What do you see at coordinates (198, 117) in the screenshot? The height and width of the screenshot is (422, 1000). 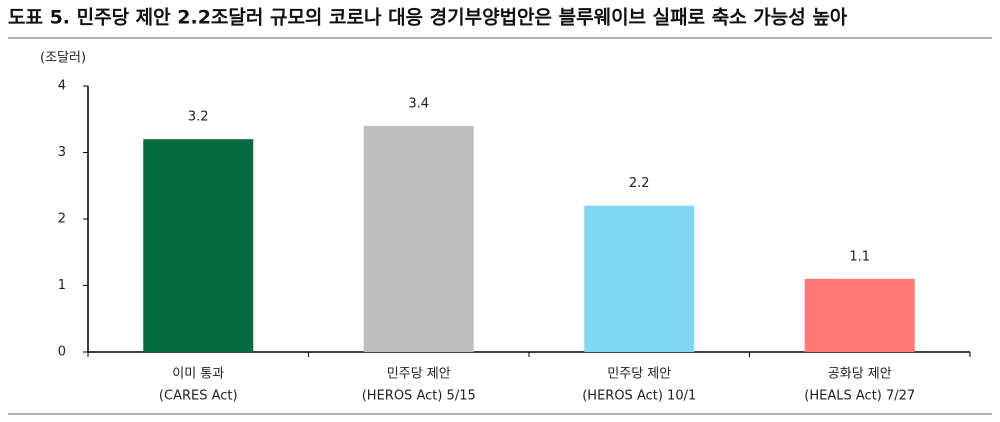 I see `data-label: 3.2` at bounding box center [198, 117].